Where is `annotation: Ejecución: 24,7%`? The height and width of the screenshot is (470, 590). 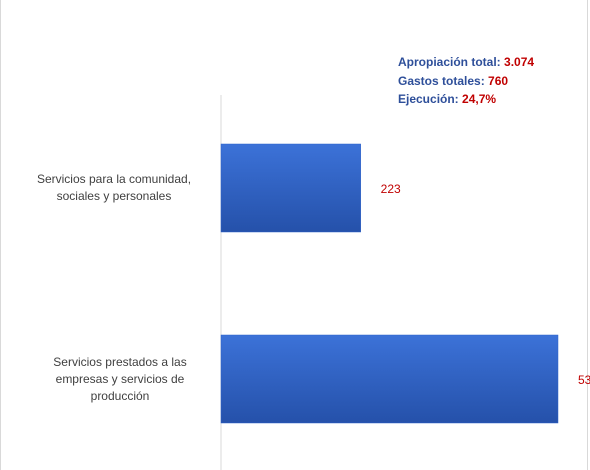 annotation: Ejecución: 24,7% is located at coordinates (447, 99).